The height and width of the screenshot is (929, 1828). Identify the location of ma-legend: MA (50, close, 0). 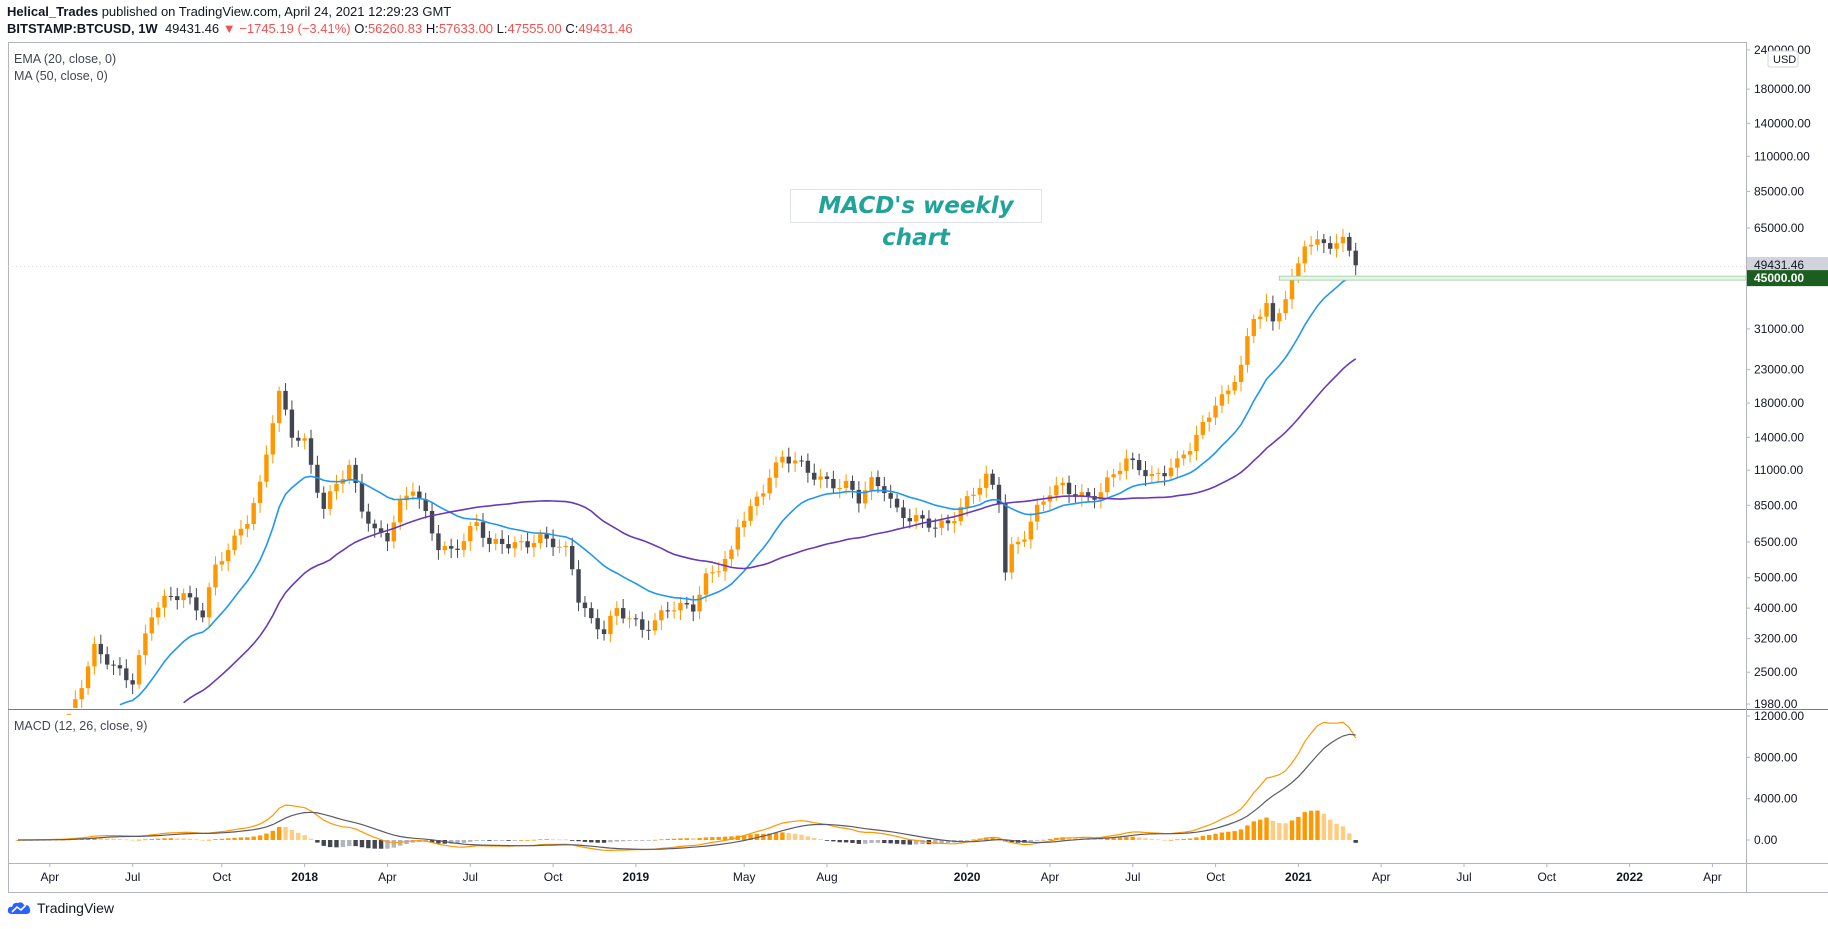
(61, 76).